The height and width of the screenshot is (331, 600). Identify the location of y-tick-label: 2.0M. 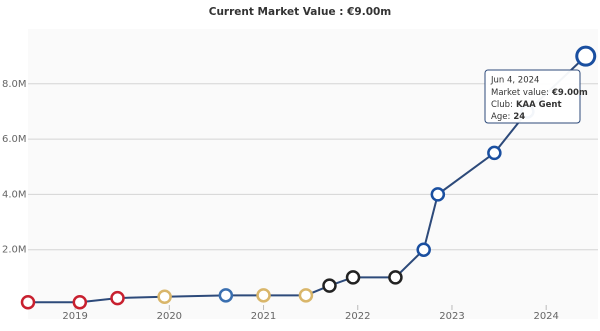
(14, 250).